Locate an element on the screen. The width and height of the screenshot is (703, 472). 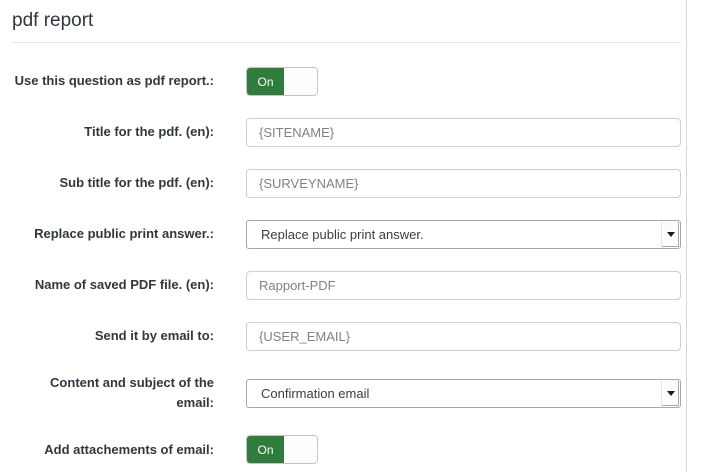
row-label: Title for the pdf. (en): is located at coordinates (149, 132).